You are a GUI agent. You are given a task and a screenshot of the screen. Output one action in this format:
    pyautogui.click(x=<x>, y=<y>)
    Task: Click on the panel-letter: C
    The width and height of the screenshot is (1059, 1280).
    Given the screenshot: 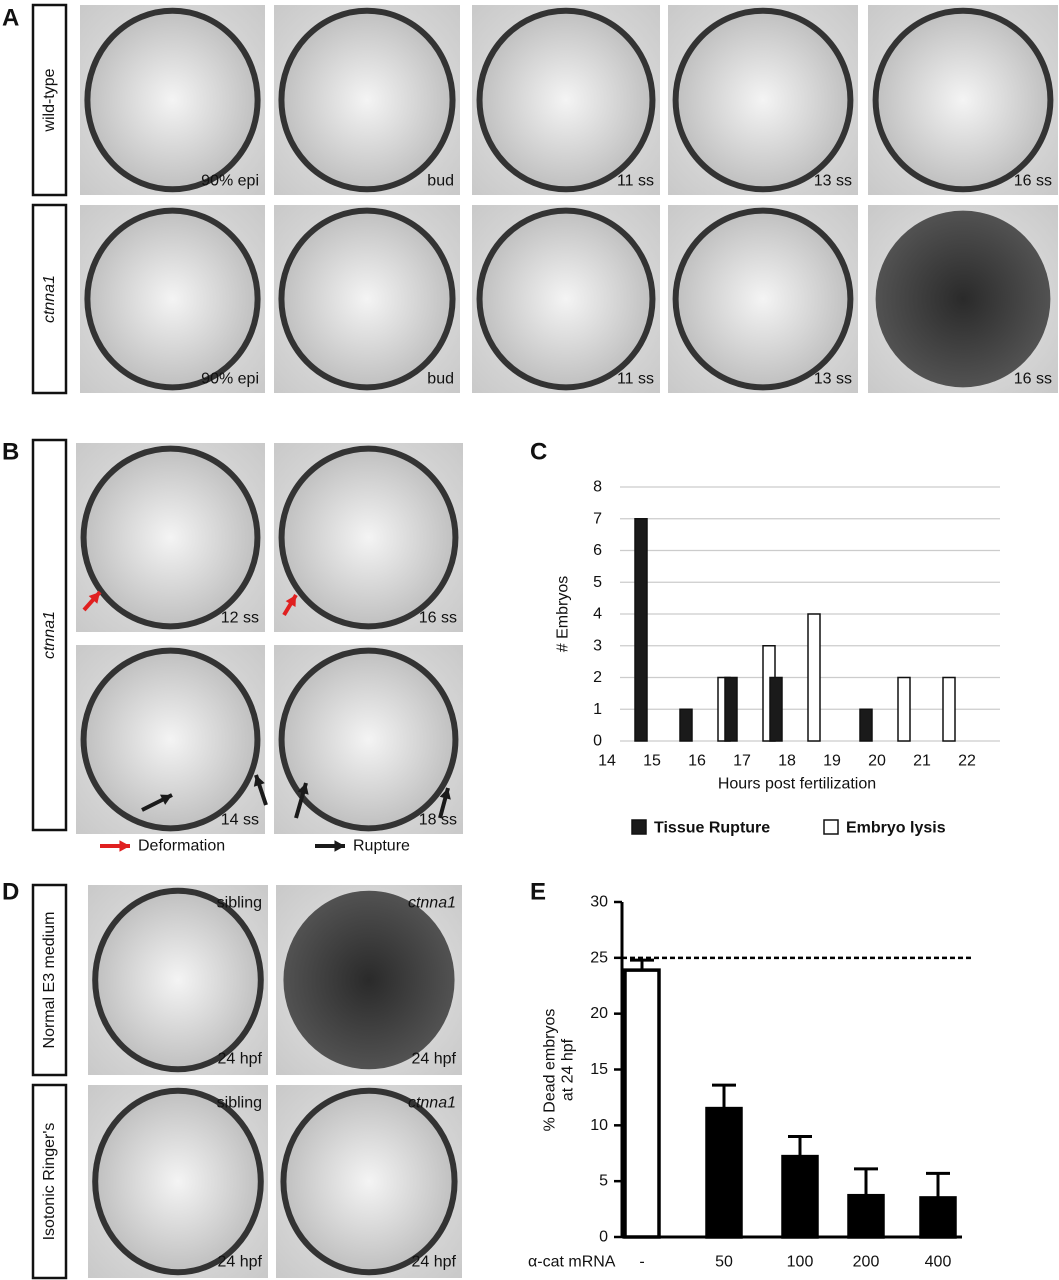 What is the action you would take?
    pyautogui.click(x=538, y=452)
    